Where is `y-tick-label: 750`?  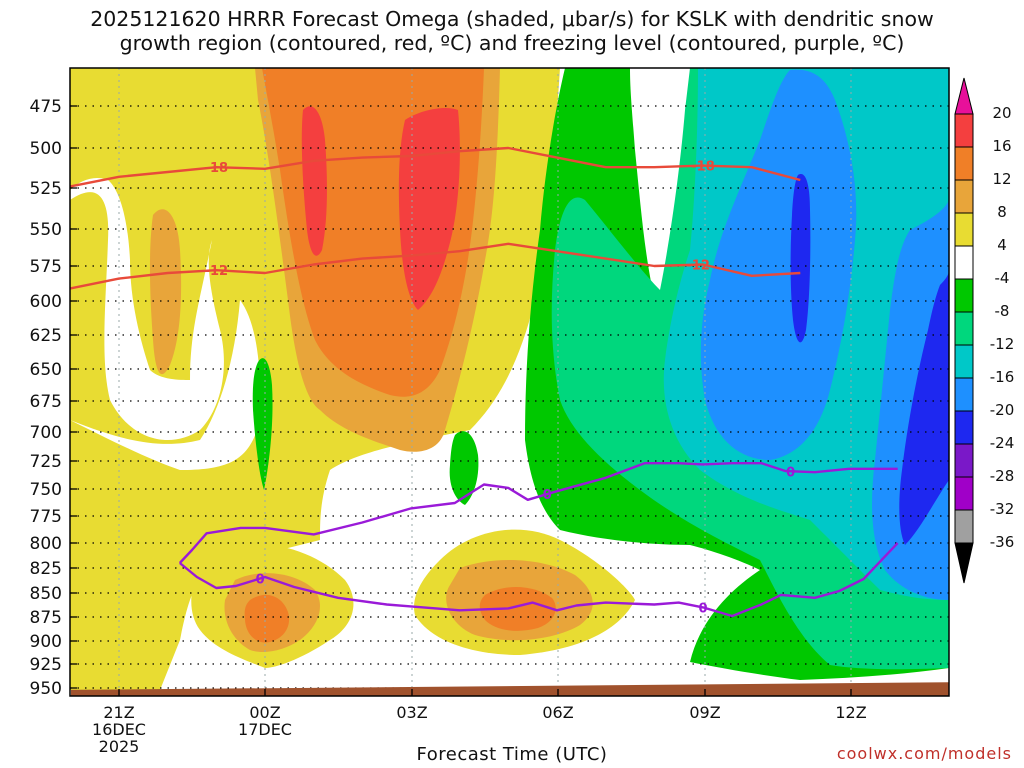
y-tick-label: 750 is located at coordinates (46, 490).